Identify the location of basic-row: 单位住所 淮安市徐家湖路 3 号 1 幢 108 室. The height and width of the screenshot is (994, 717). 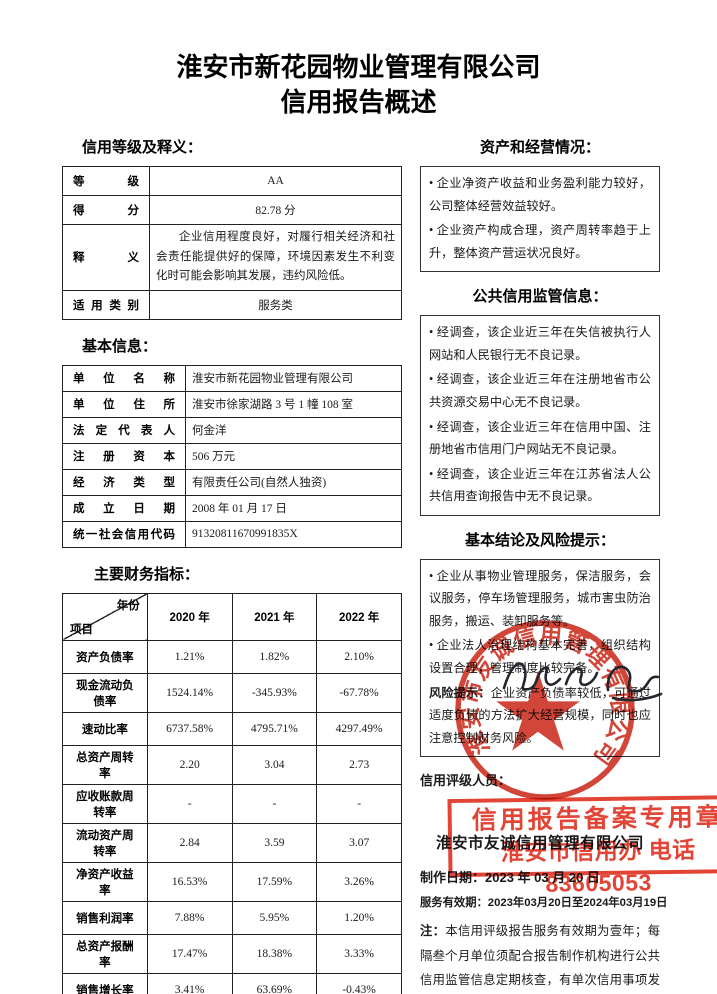
(232, 404).